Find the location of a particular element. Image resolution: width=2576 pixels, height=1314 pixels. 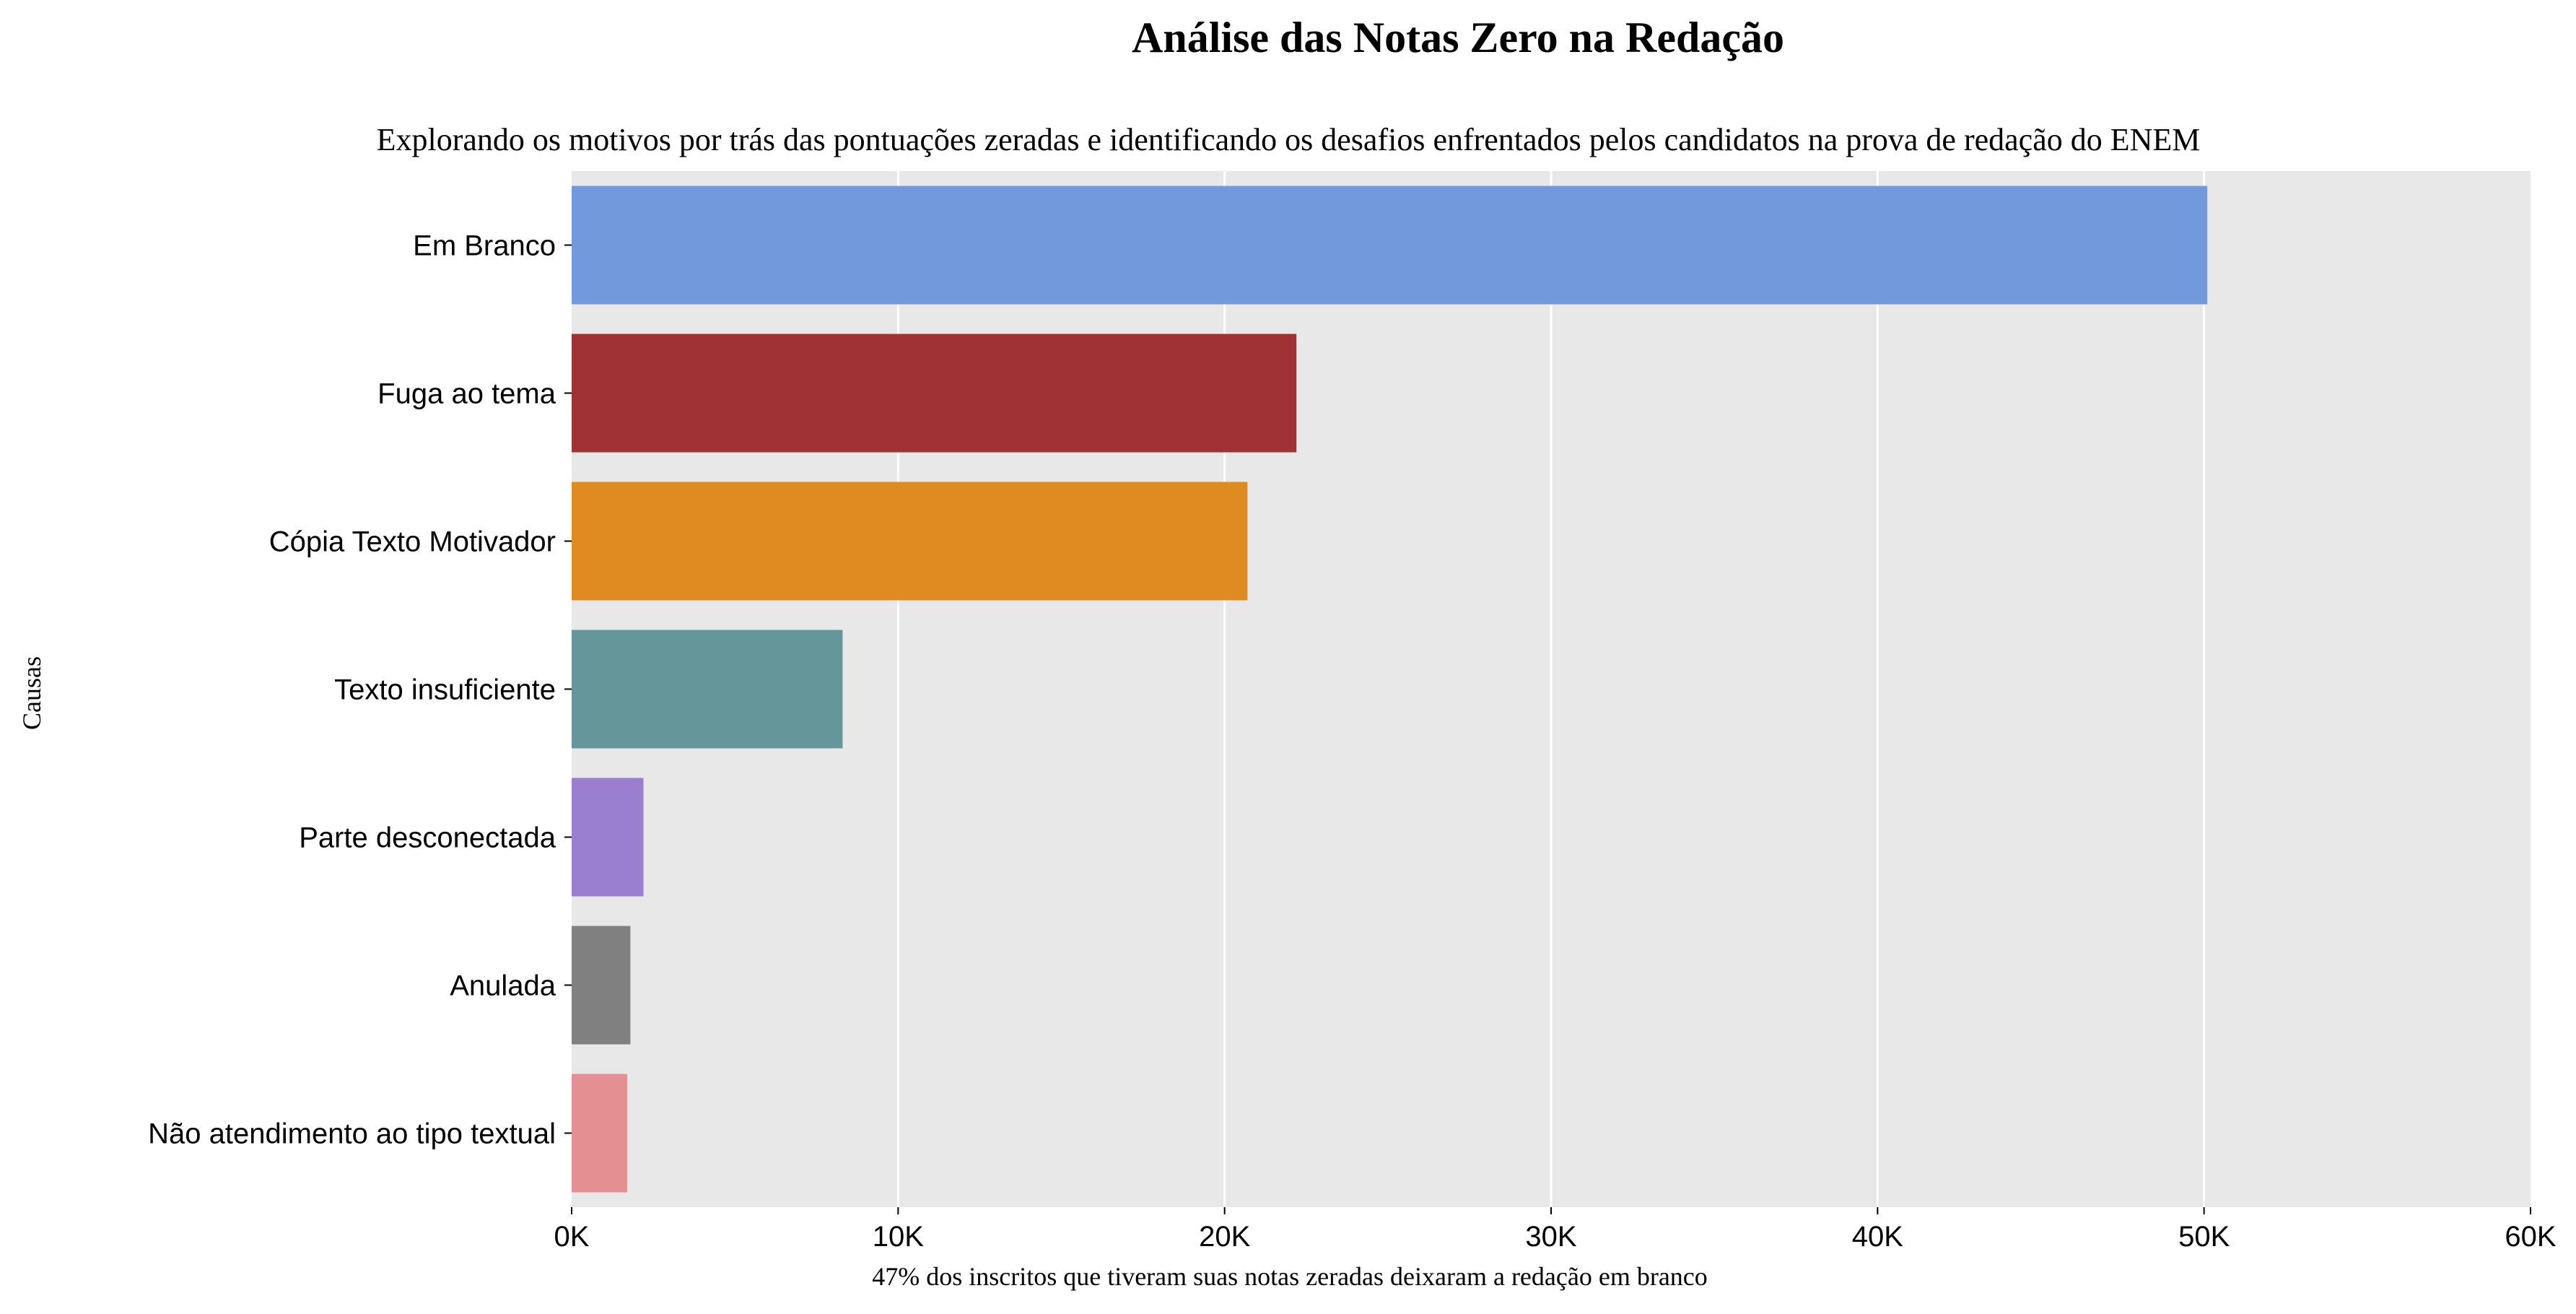

x-tick-label: 0K is located at coordinates (572, 1237).